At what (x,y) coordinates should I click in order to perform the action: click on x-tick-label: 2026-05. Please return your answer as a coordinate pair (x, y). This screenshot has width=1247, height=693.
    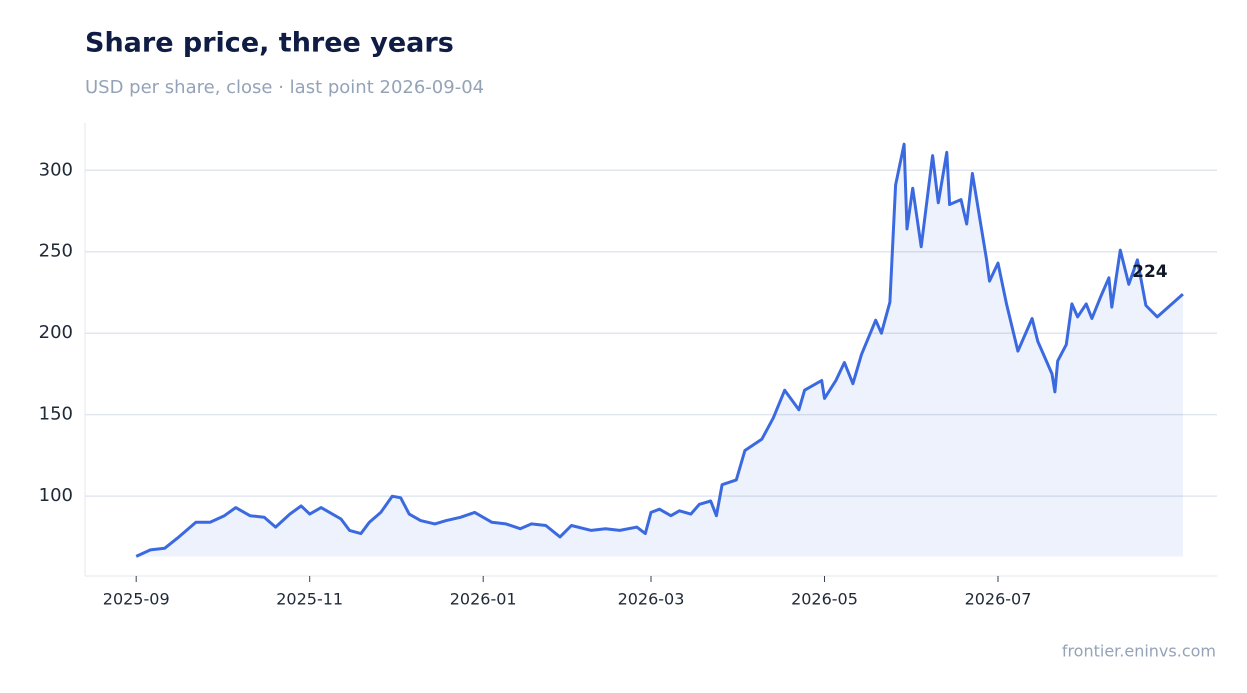
    Looking at the image, I should click on (824, 599).